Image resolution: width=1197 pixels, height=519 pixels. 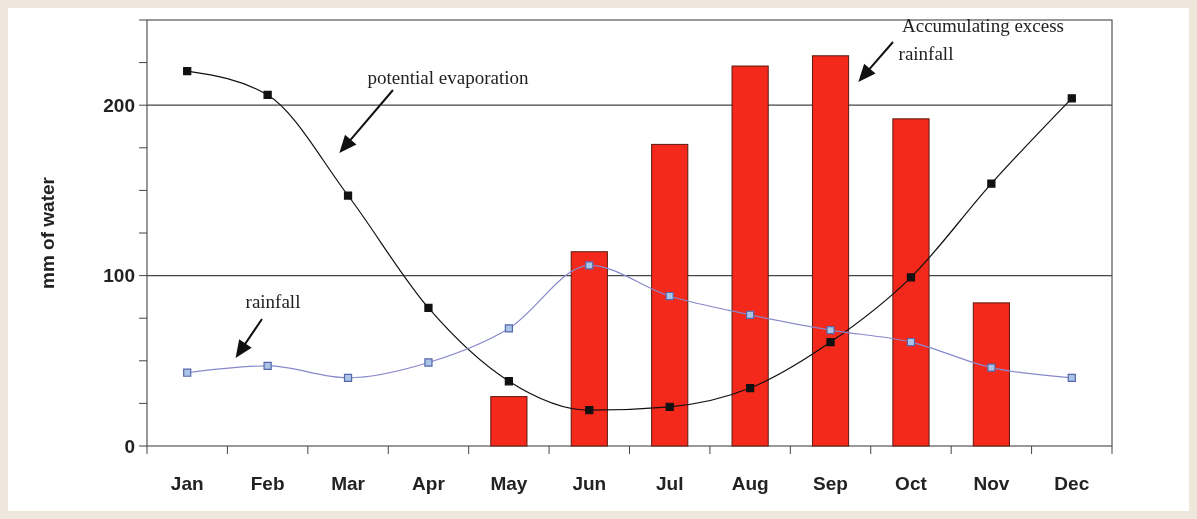 What do you see at coordinates (273, 301) in the screenshot?
I see `annotation: rainfall` at bounding box center [273, 301].